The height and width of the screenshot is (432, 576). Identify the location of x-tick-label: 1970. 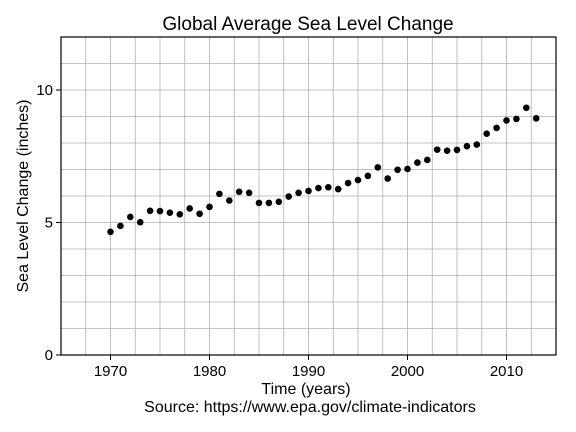
(110, 371).